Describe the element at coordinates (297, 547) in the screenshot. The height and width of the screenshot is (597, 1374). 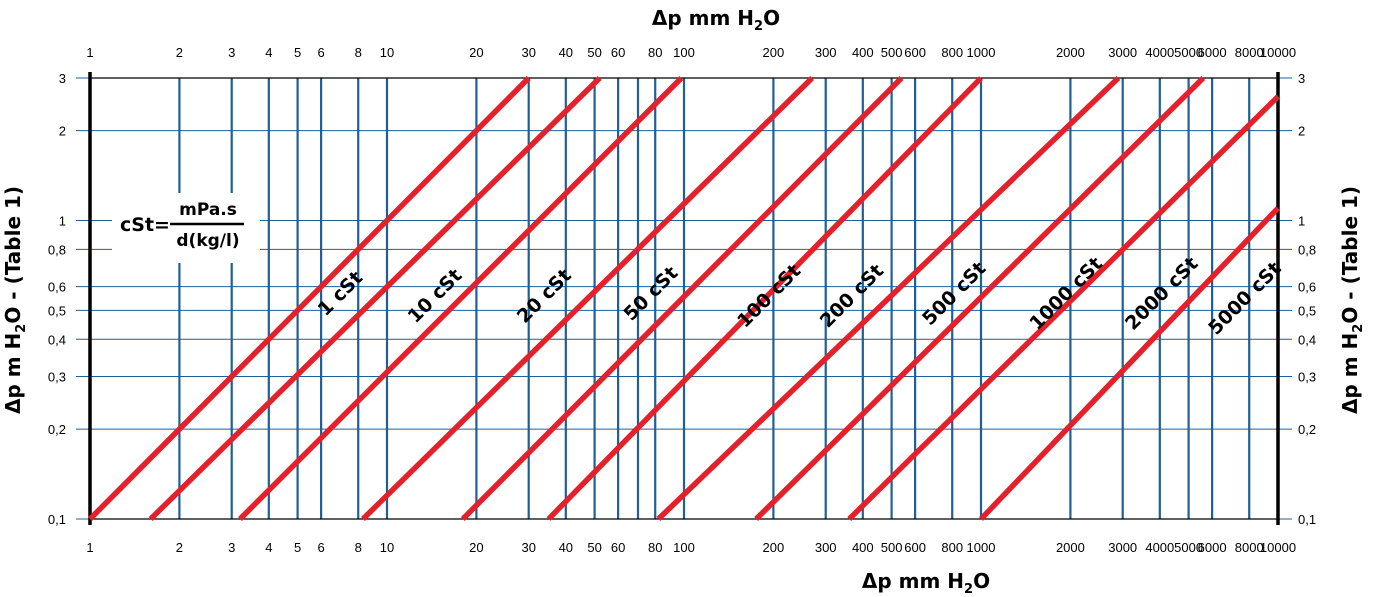
I see `x-tick-bottom-4: 5` at that location.